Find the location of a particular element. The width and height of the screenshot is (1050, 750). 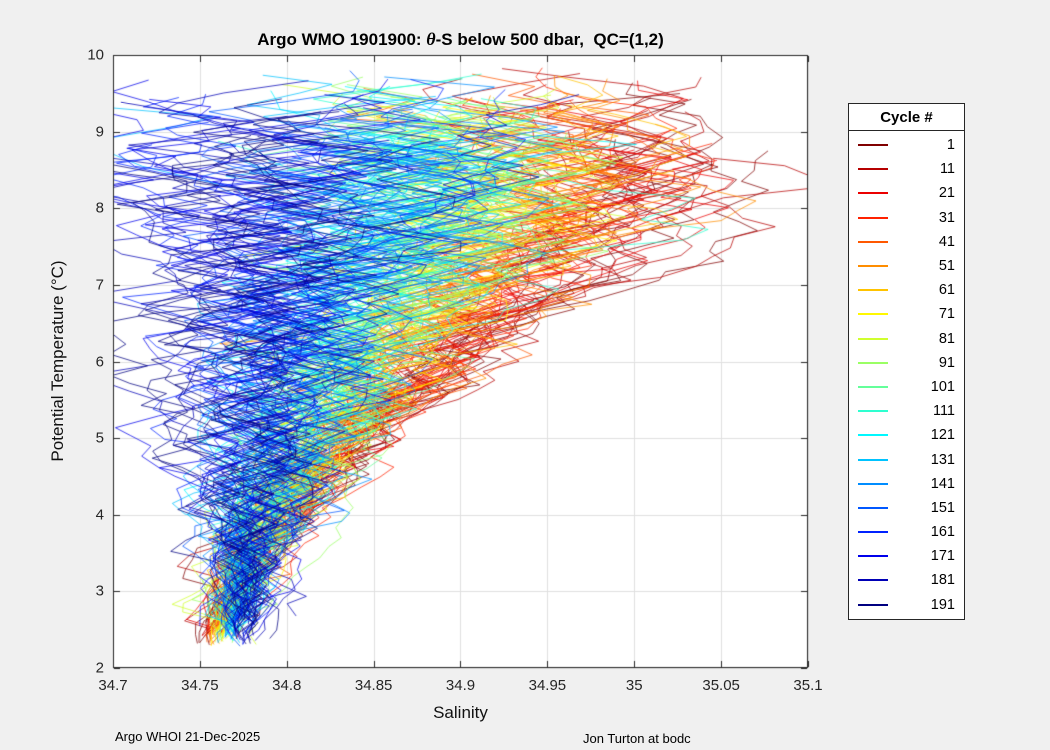

legend-entry-label: 31 is located at coordinates (946, 217).